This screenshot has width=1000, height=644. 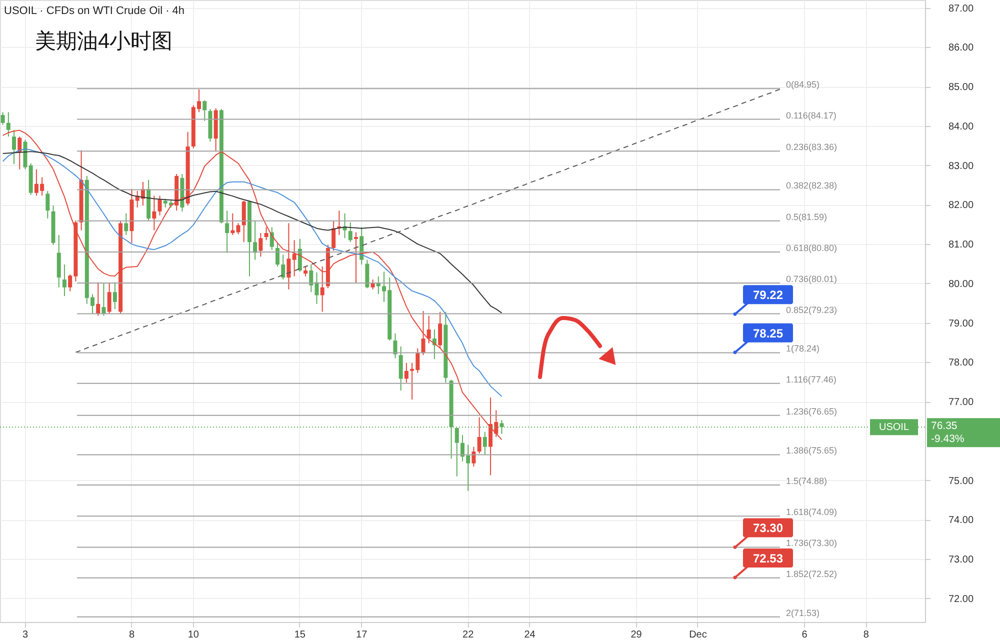 What do you see at coordinates (803, 349) in the screenshot?
I see `ref-line-label: 1(78.24)` at bounding box center [803, 349].